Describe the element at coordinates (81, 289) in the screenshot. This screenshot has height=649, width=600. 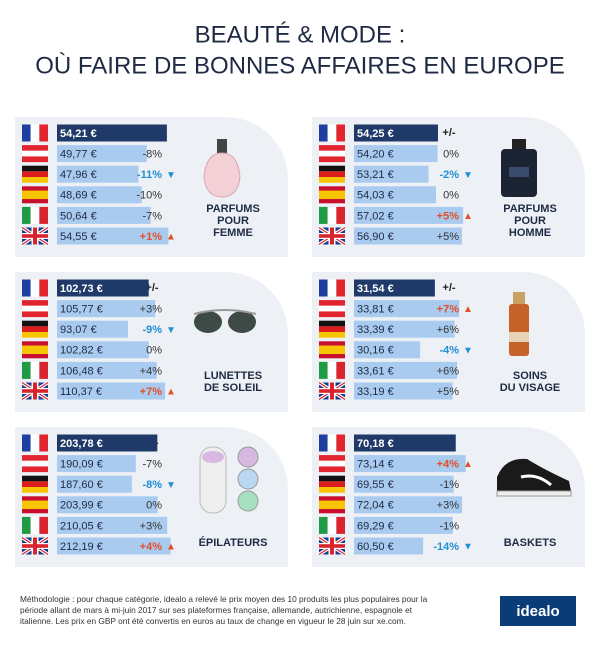
I see `value-label: 102,73 €` at that location.